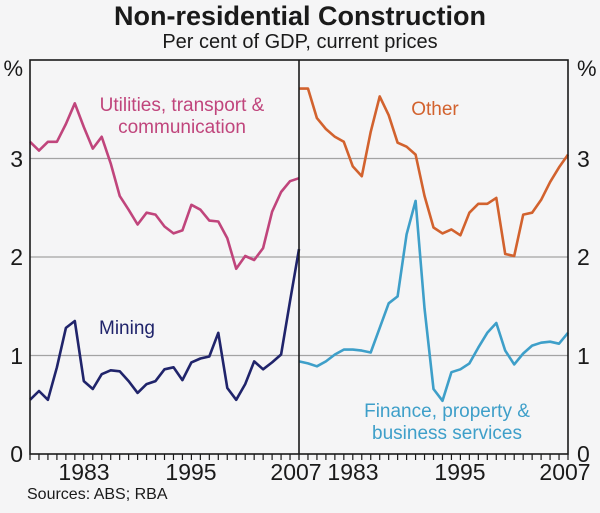 The width and height of the screenshot is (600, 513). What do you see at coordinates (583, 356) in the screenshot?
I see `y-tick-label-right-1: 1` at bounding box center [583, 356].